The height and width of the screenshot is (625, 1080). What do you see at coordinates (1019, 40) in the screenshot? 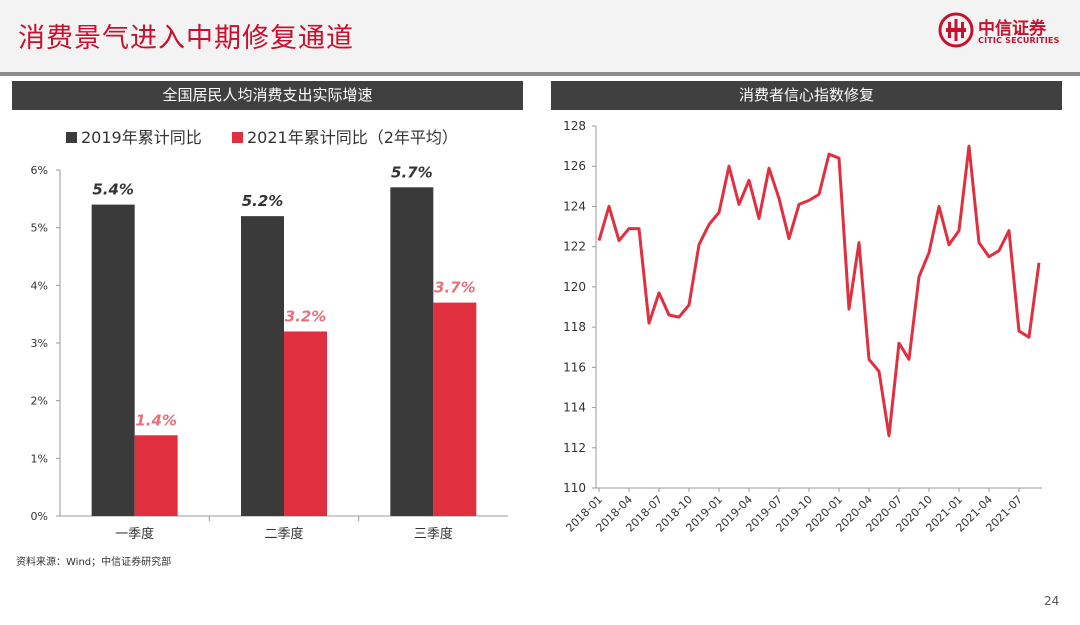
I see `logo-text-en: CITIC SECURITIES` at bounding box center [1019, 40].